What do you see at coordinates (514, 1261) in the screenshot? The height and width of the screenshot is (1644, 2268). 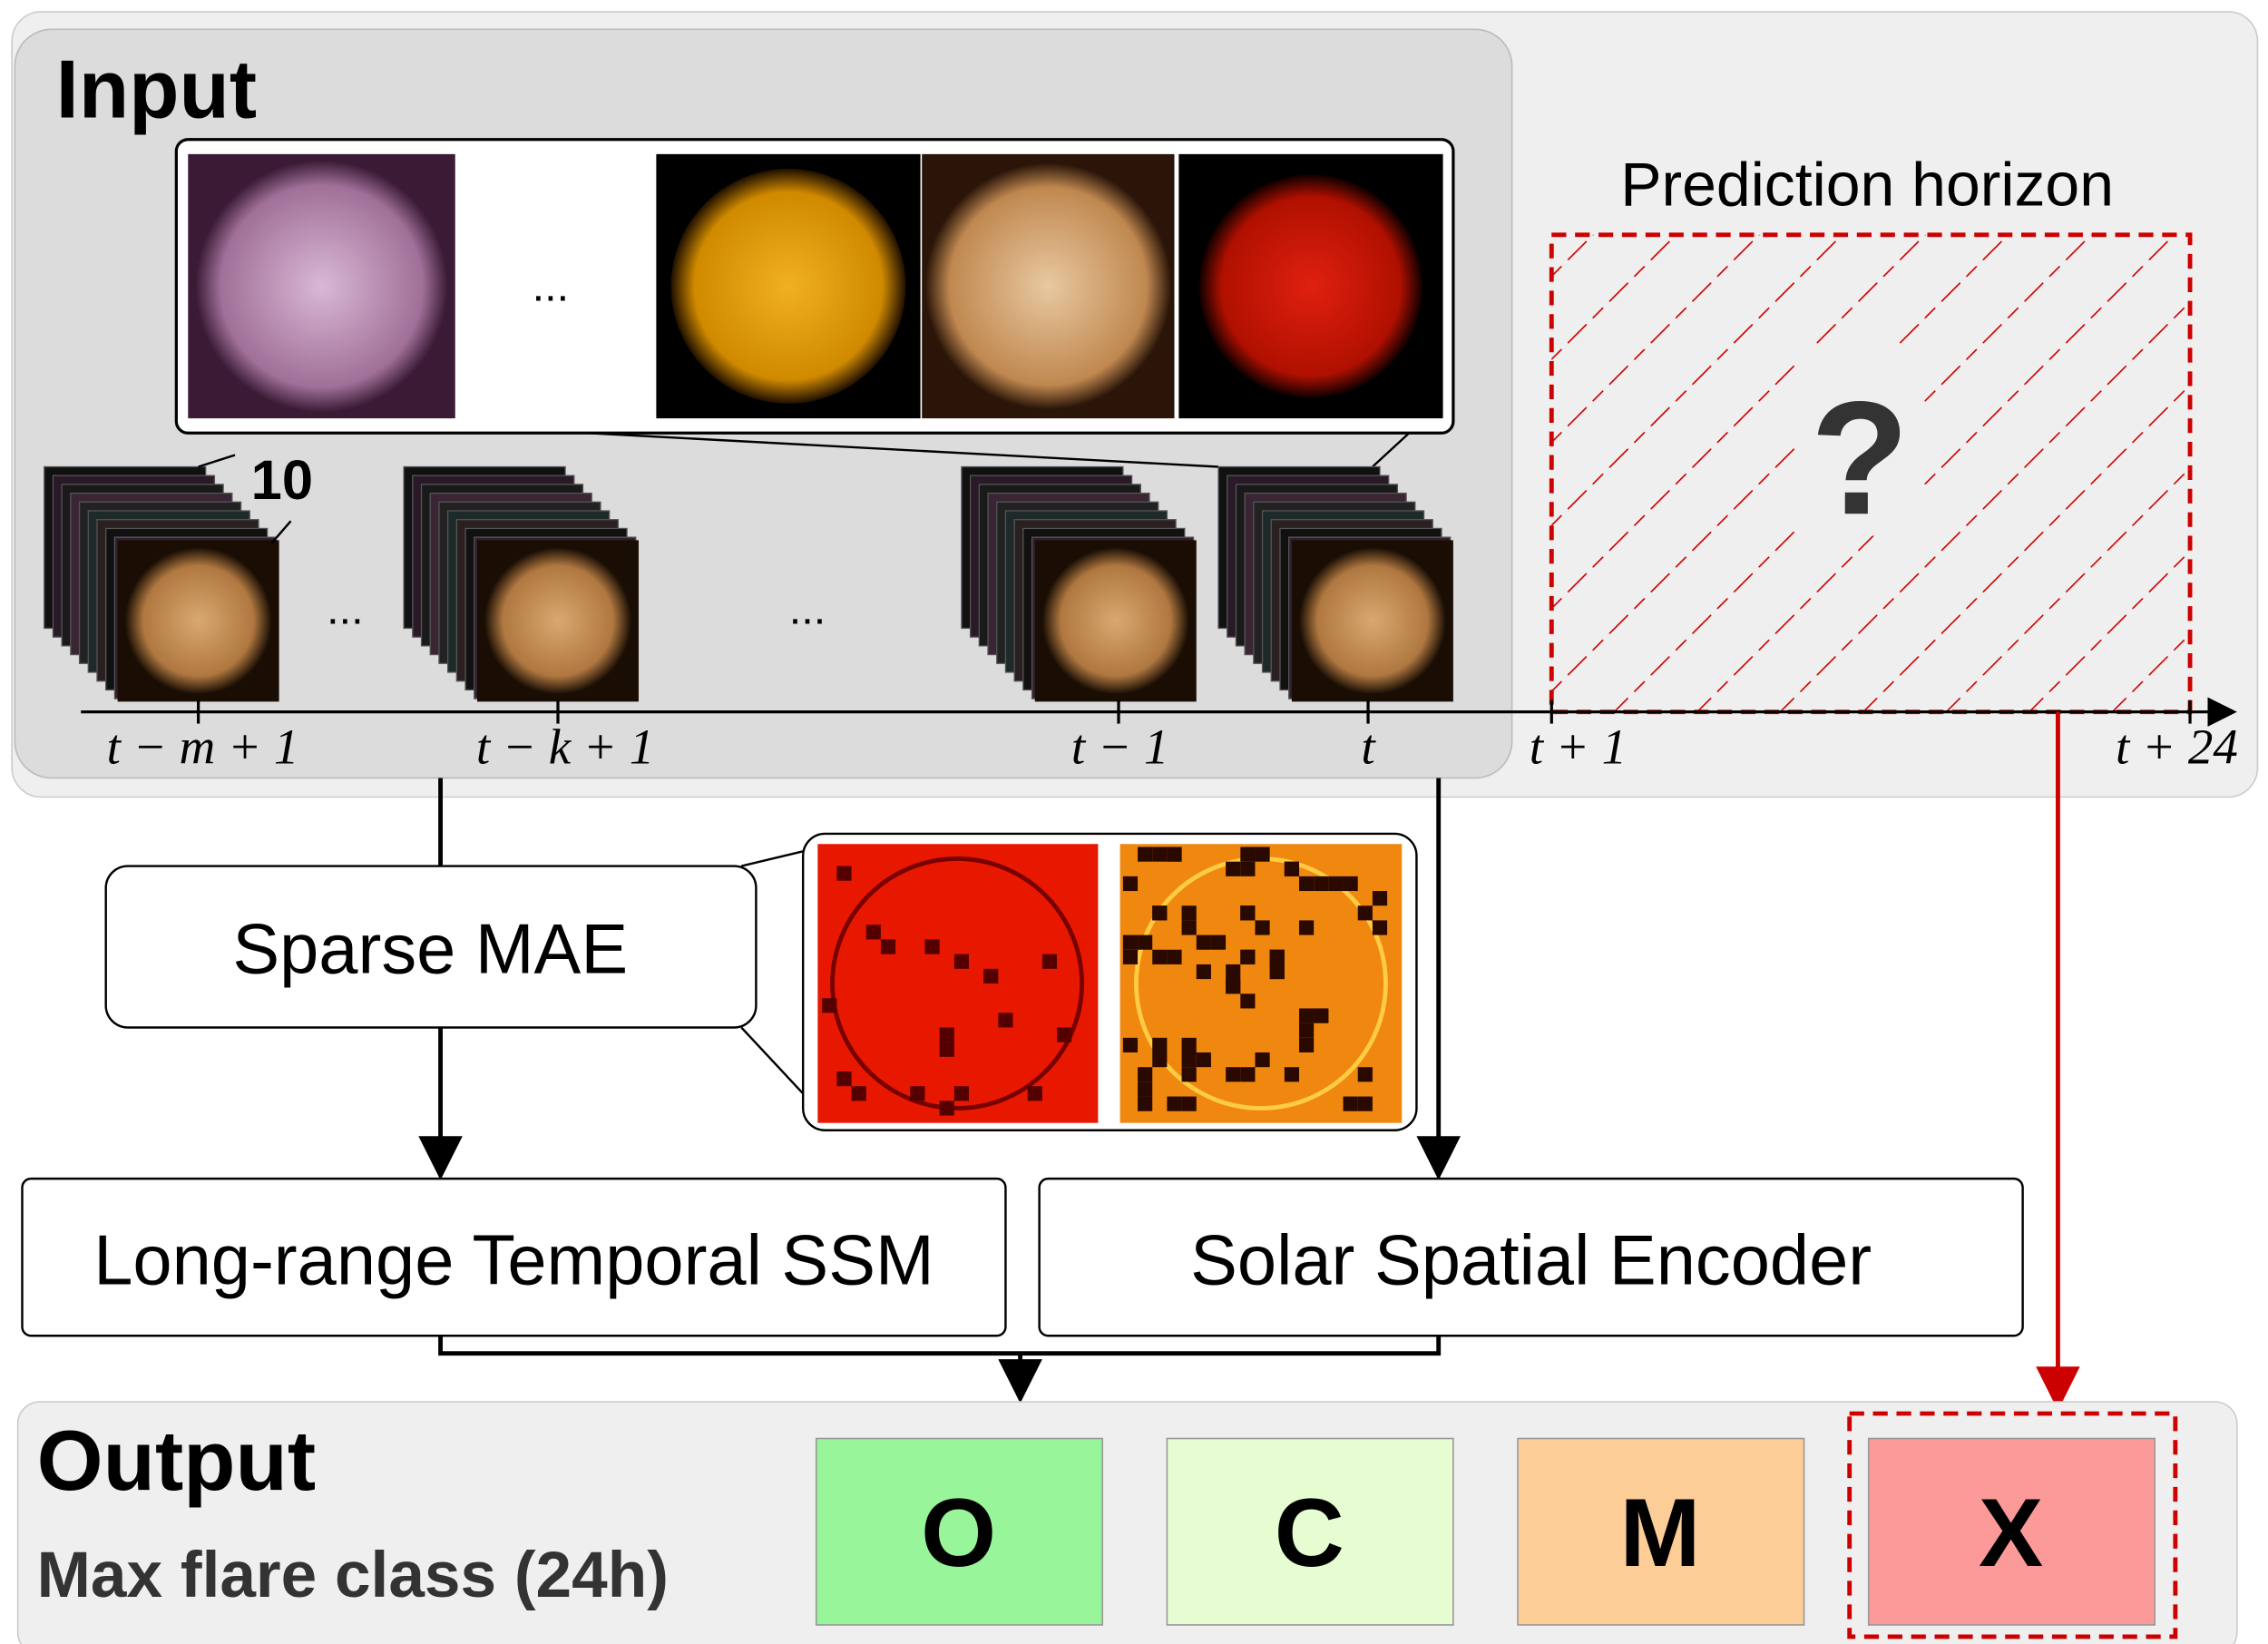 I see `temporal-label: Long-range Temporal SSM` at bounding box center [514, 1261].